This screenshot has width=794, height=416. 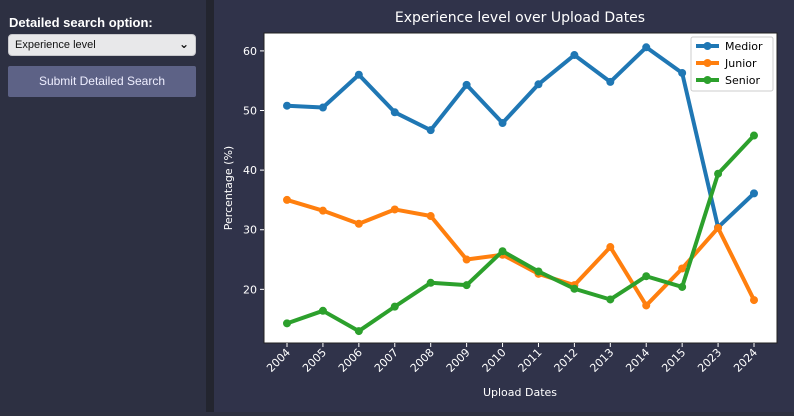 I want to click on x-tick-label: 2009, so click(x=458, y=360).